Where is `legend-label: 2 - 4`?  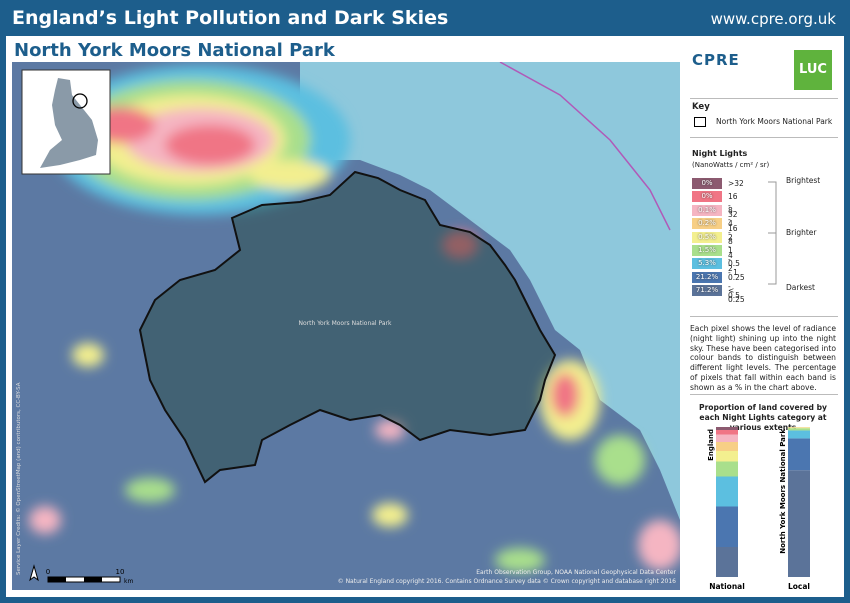
legend-label: 2 - 4 is located at coordinates (730, 246).